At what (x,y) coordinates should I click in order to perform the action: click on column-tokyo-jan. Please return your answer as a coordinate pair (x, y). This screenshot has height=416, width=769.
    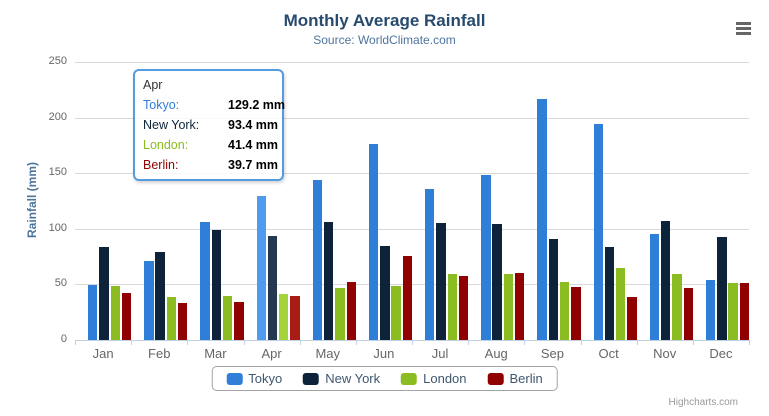
    Looking at the image, I should click on (93, 312).